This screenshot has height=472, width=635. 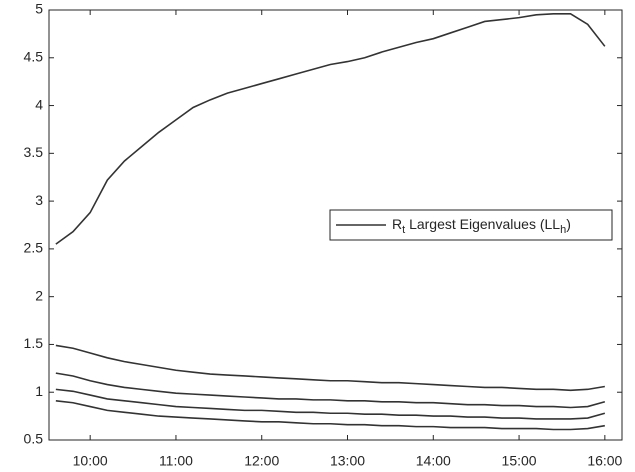 I want to click on x-tick-label: 14:00, so click(x=433, y=461).